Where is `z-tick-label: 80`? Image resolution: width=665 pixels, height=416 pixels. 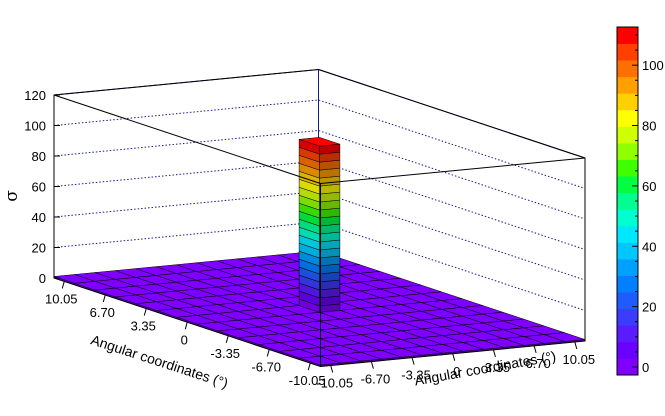
z-tick-label: 80 is located at coordinates (39, 156).